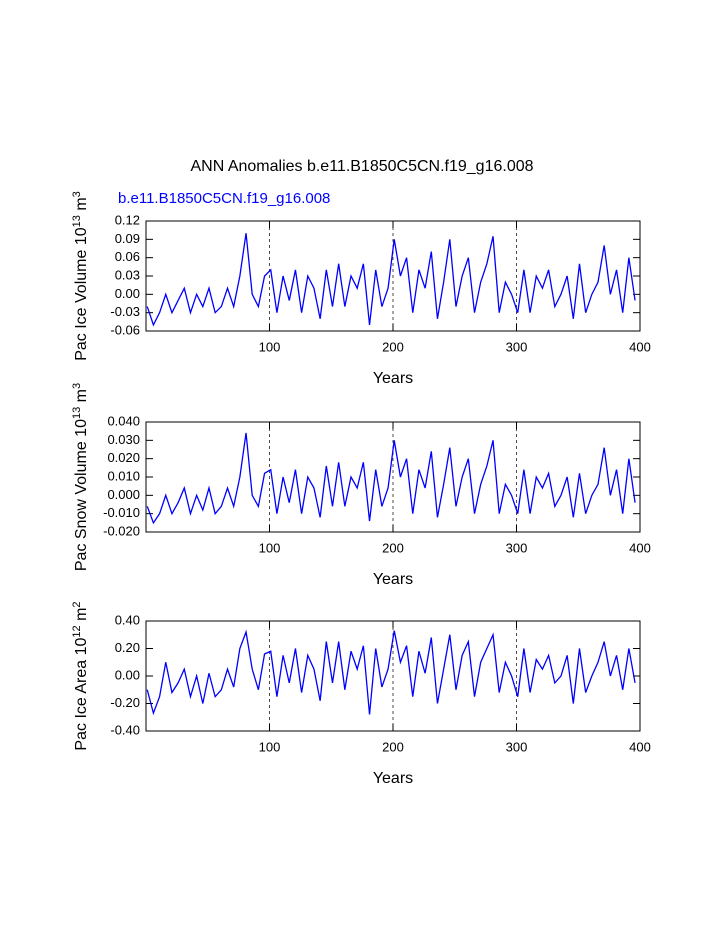 This screenshot has width=723, height=935. What do you see at coordinates (125, 702) in the screenshot?
I see `y-tick-label: -0.20` at bounding box center [125, 702].